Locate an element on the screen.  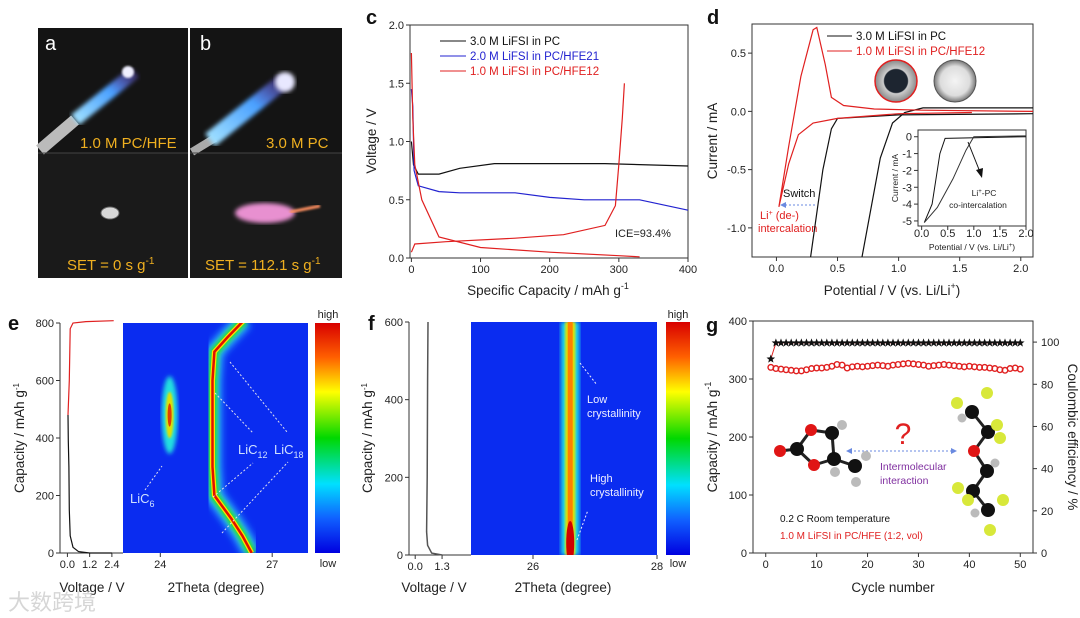
x-tick-label: 50 is located at coordinates (1020, 565).